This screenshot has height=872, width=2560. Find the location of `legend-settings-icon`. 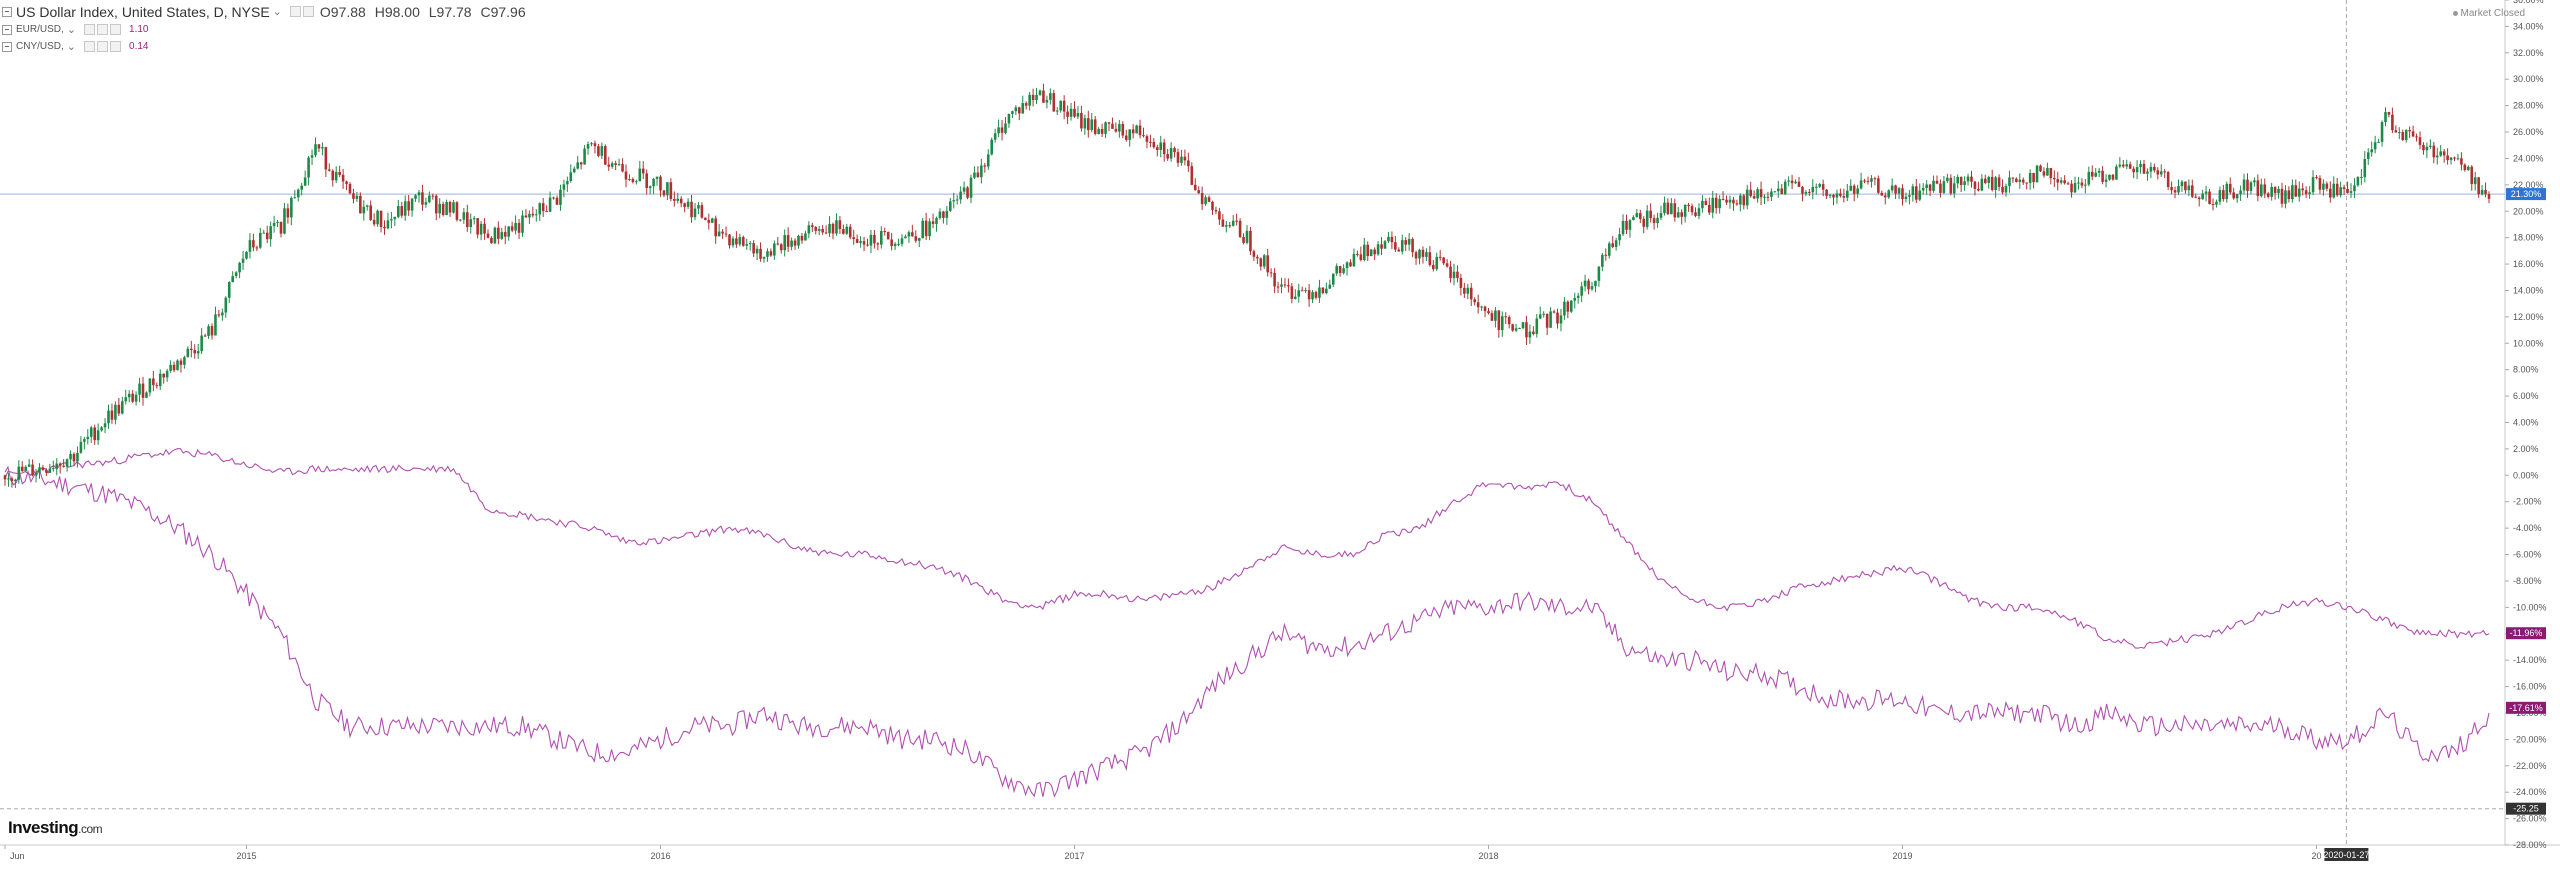

legend-settings-icon is located at coordinates (295, 11).